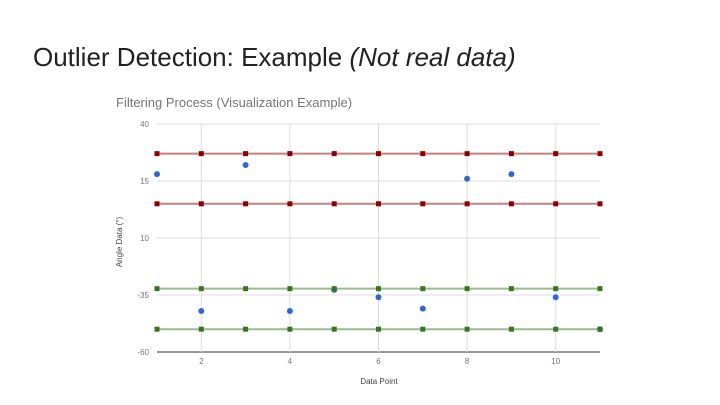 The image size is (720, 405). I want to click on y-tick-label: 15, so click(144, 181).